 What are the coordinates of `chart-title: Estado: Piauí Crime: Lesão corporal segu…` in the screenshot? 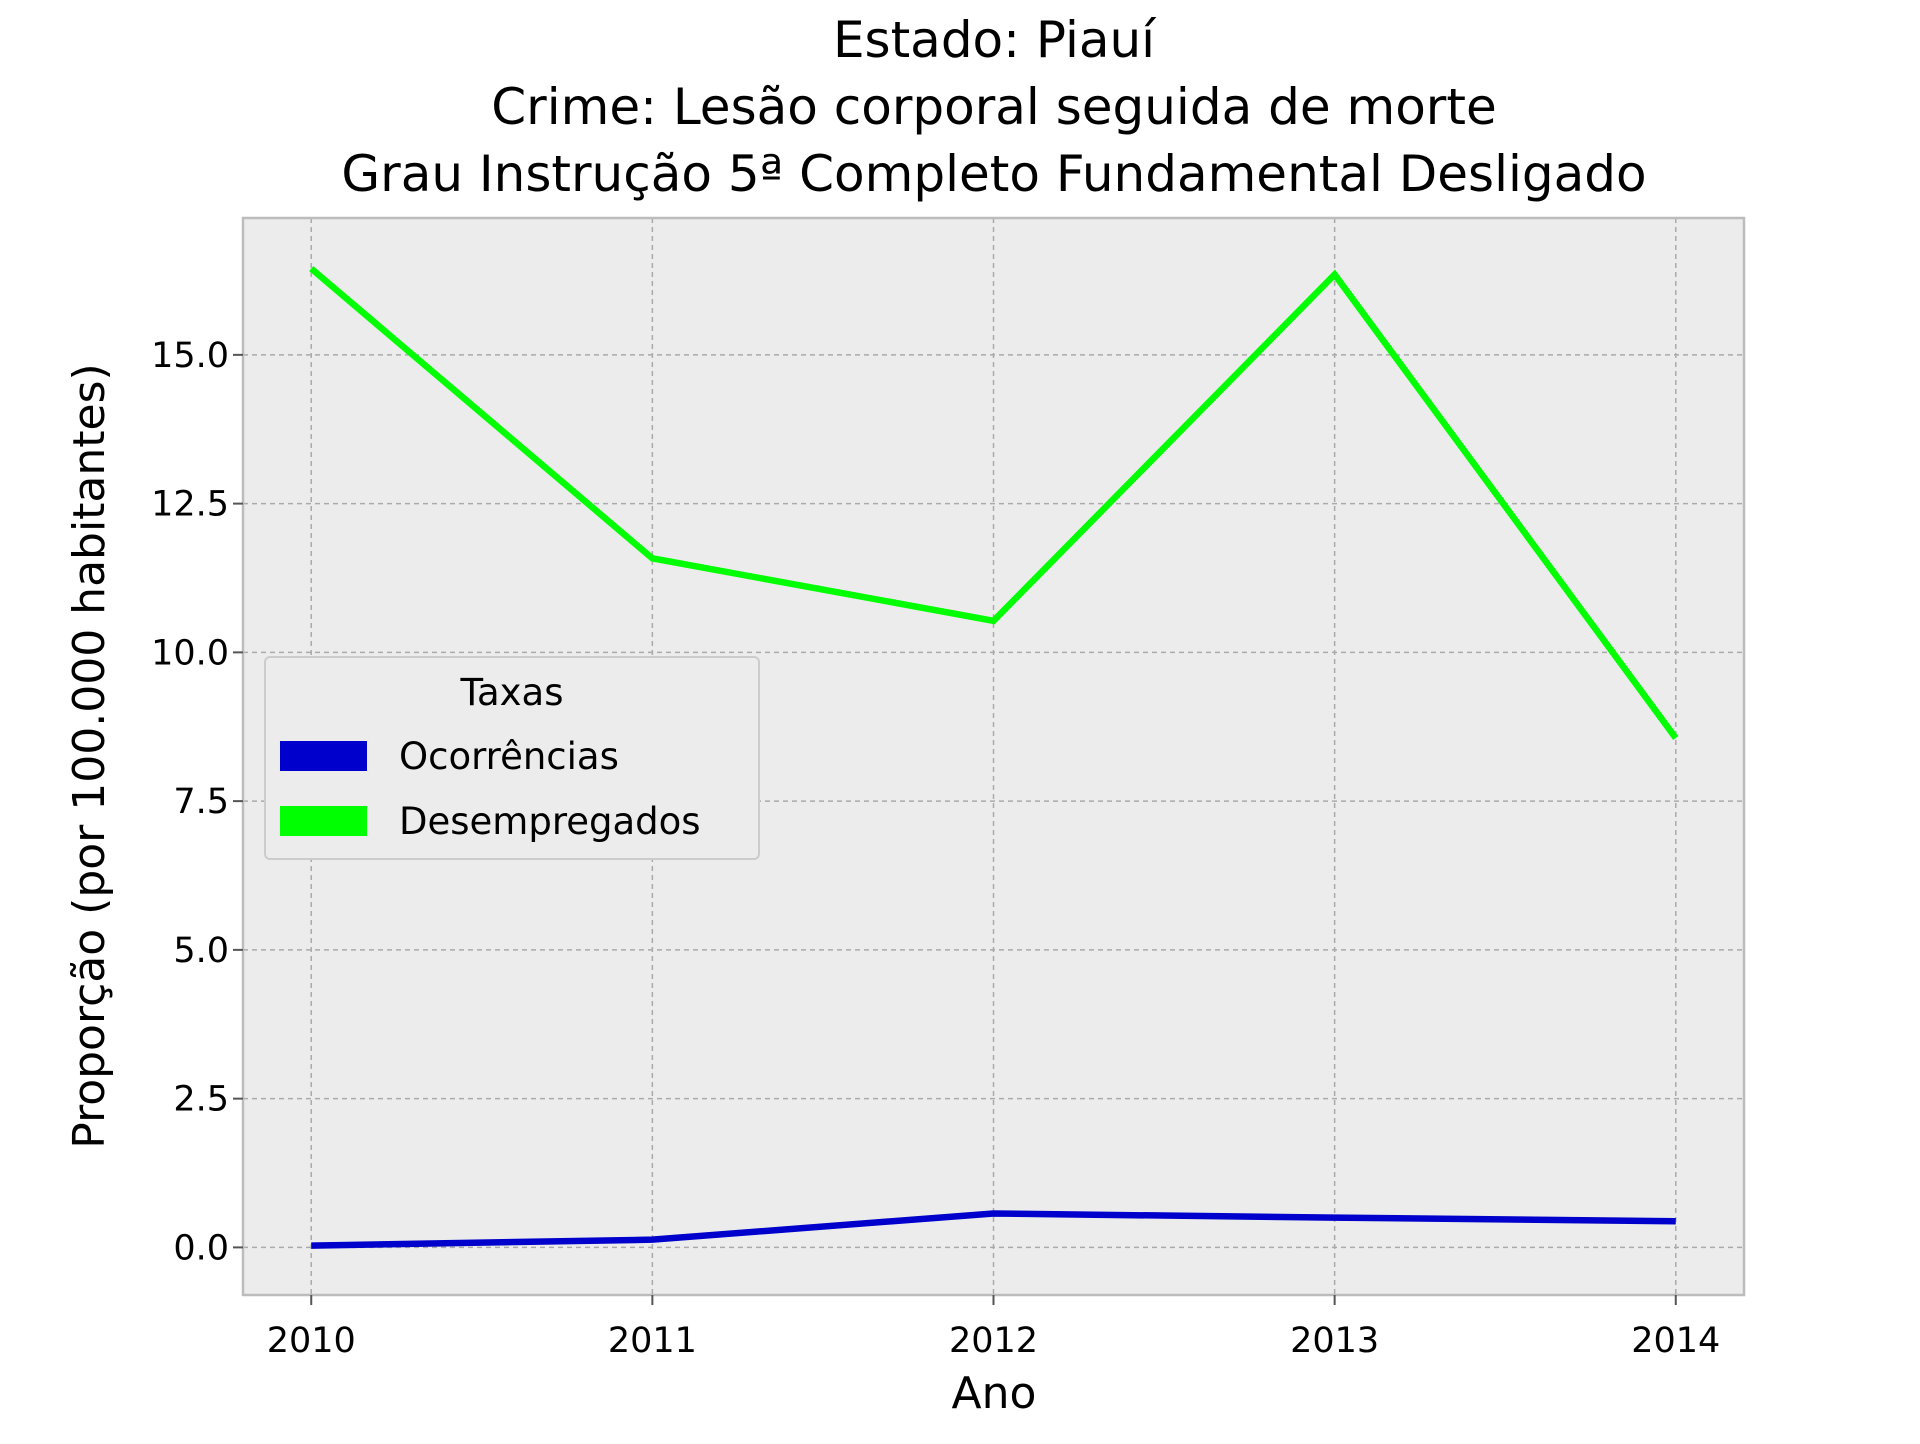 It's located at (993, 107).